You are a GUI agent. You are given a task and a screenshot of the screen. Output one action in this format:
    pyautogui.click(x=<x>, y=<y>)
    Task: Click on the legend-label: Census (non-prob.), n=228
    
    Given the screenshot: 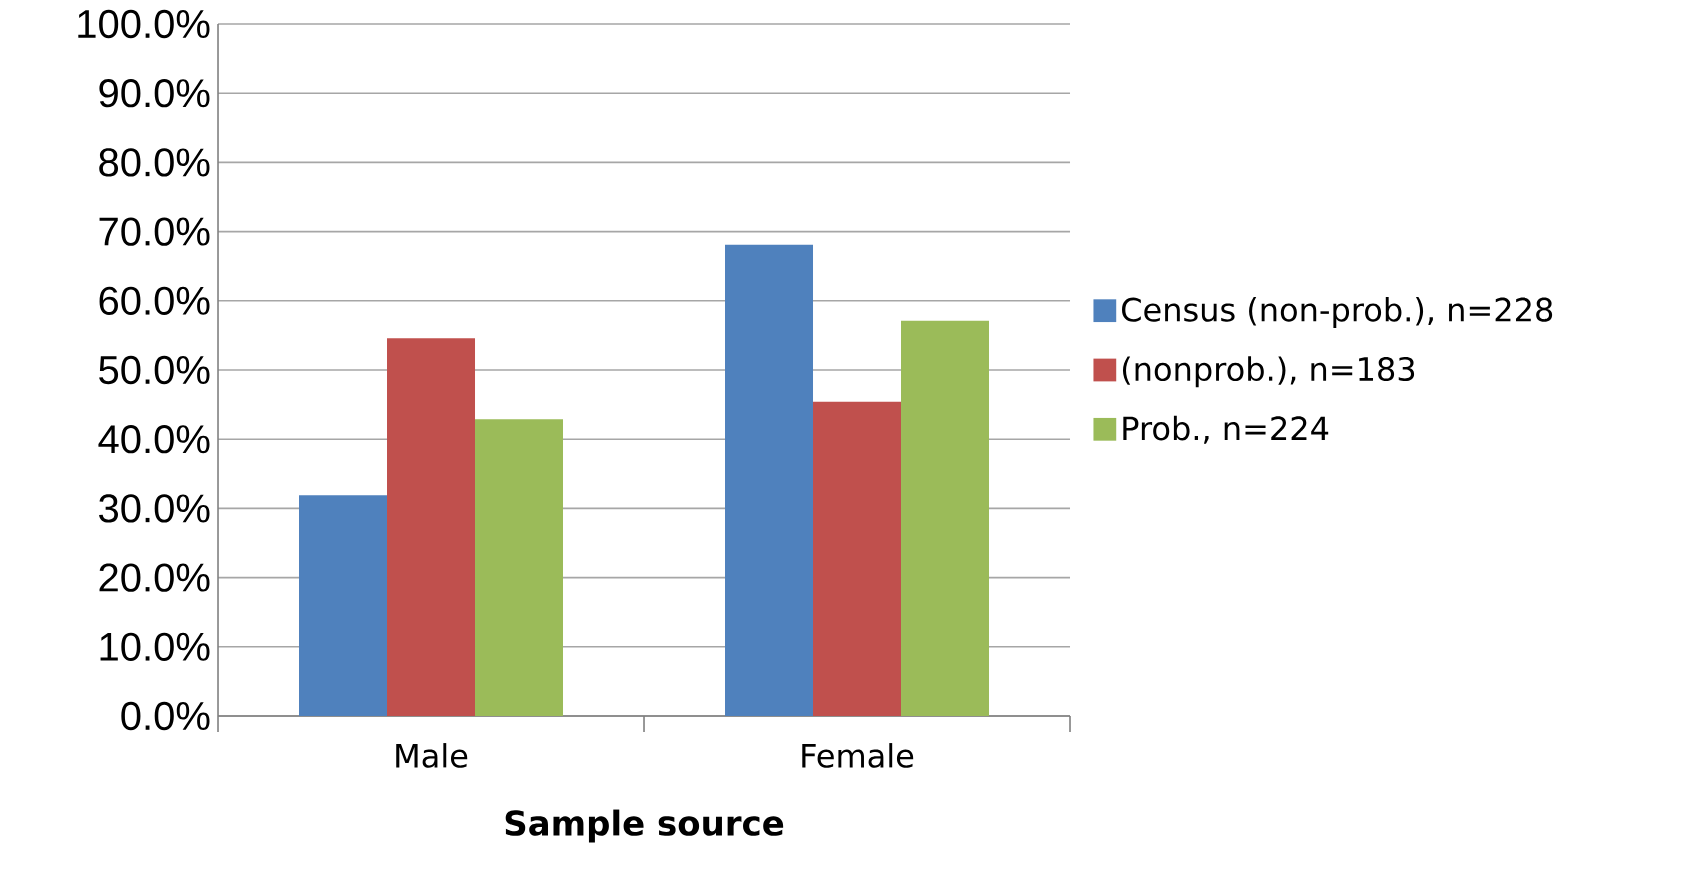 What is the action you would take?
    pyautogui.click(x=1337, y=312)
    